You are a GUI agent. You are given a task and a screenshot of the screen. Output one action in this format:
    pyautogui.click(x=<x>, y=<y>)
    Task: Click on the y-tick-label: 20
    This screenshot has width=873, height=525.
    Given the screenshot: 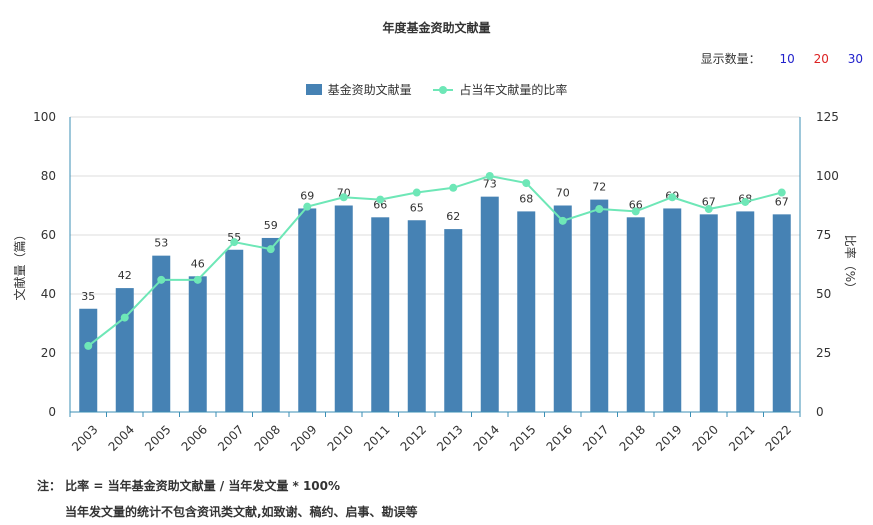 What is the action you would take?
    pyautogui.click(x=48, y=353)
    